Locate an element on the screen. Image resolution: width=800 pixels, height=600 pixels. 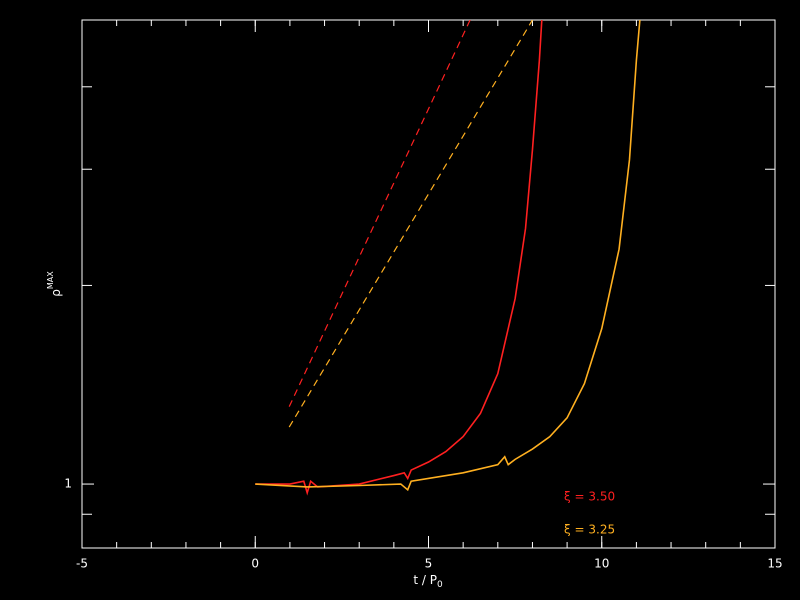
y-tick-label: 1 is located at coordinates (68, 484).